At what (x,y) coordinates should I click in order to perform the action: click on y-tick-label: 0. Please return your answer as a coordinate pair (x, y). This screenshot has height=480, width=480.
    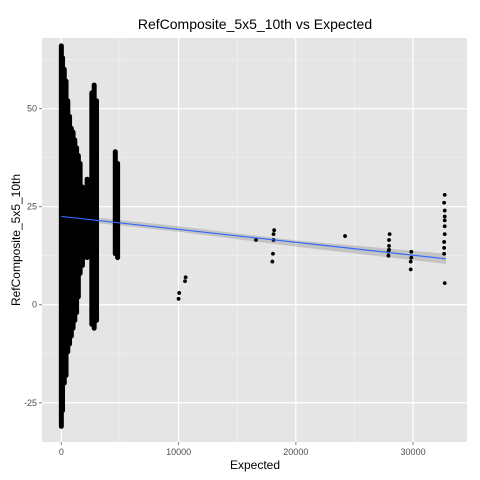
    Looking at the image, I should click on (34, 305).